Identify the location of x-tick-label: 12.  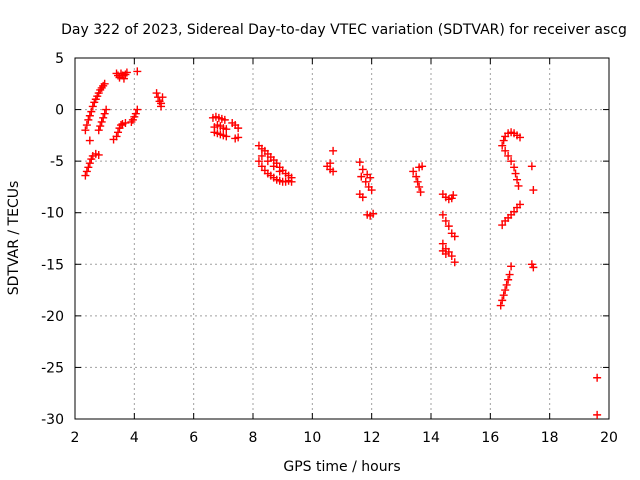
(372, 438).